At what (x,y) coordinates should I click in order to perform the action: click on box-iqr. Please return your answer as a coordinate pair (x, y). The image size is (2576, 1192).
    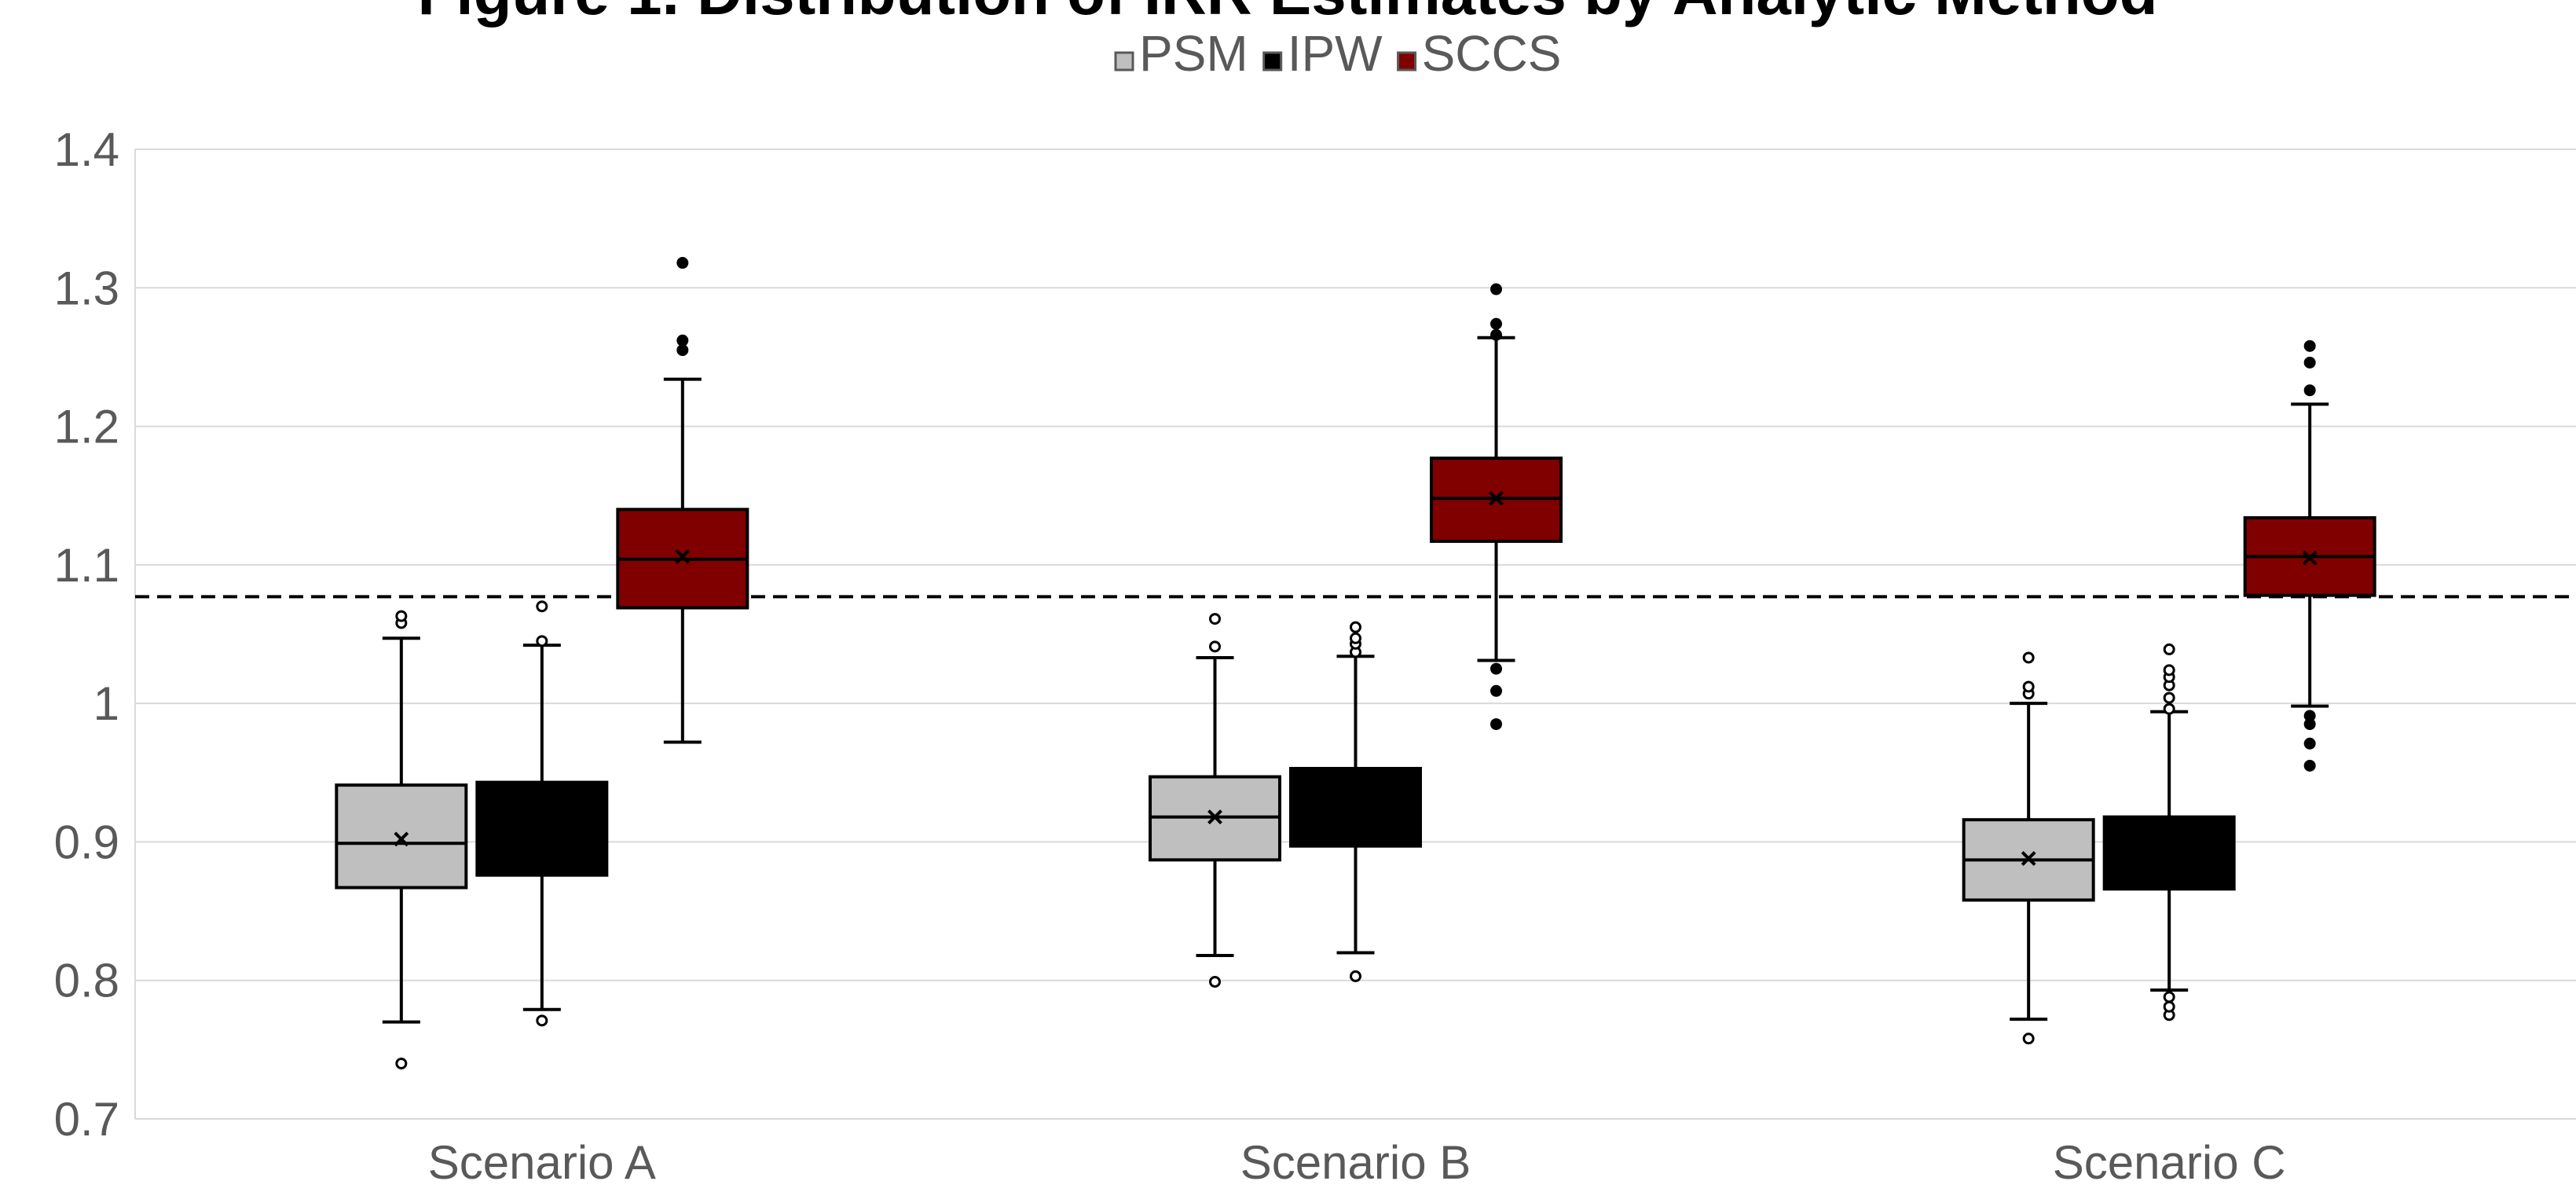
    Looking at the image, I should click on (401, 836).